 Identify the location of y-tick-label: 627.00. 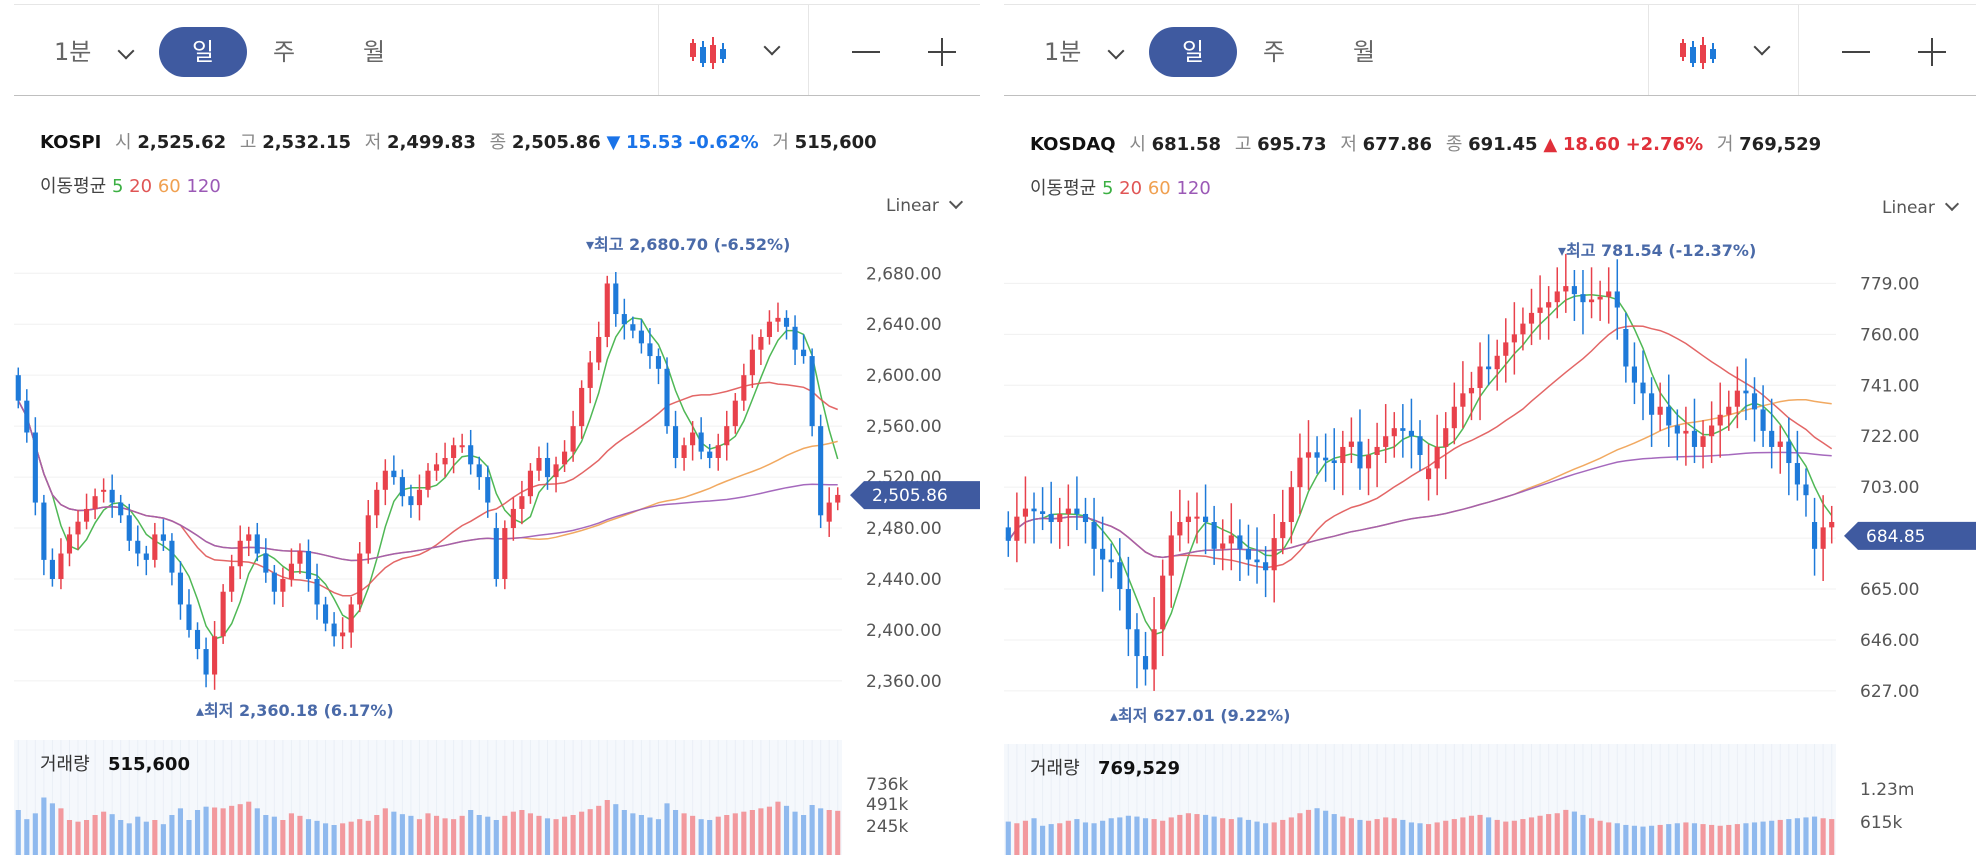
(1889, 692).